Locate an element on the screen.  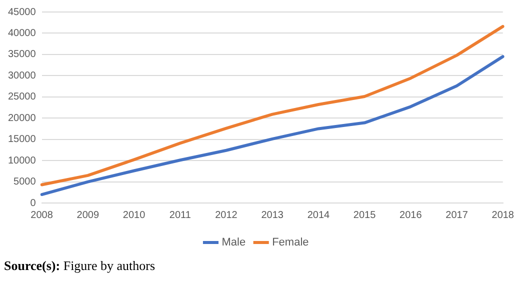
legend-label: Female is located at coordinates (290, 242).